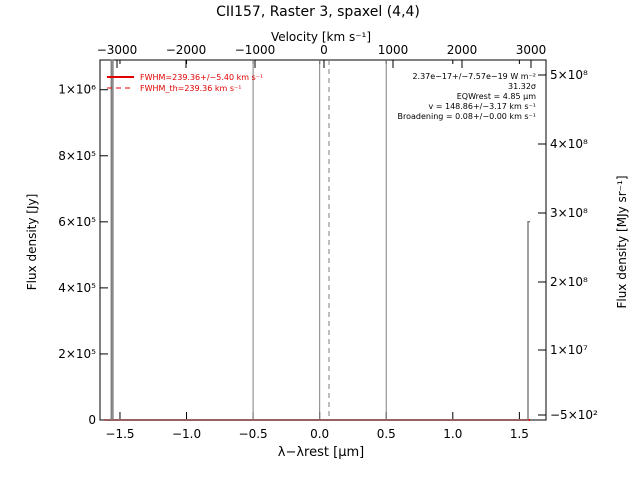 The height and width of the screenshot is (480, 640). What do you see at coordinates (531, 50) in the screenshot?
I see `top-axis-tick-label: 3000` at bounding box center [531, 50].